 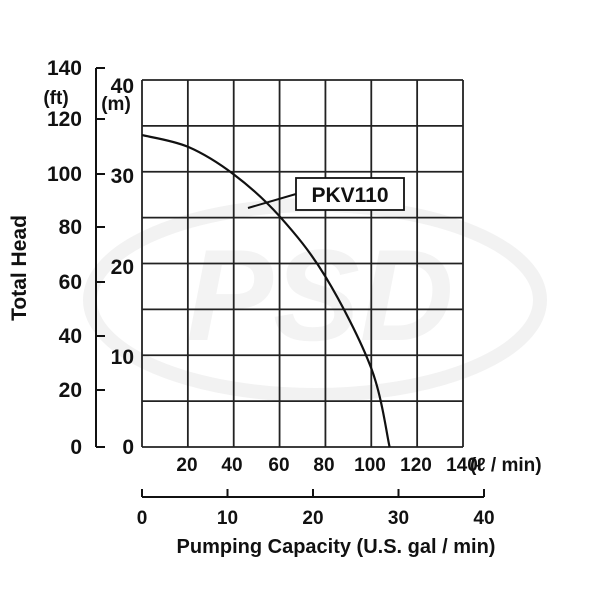 What do you see at coordinates (64, 119) in the screenshot?
I see `y-axis-ft-tick-label: 120` at bounding box center [64, 119].